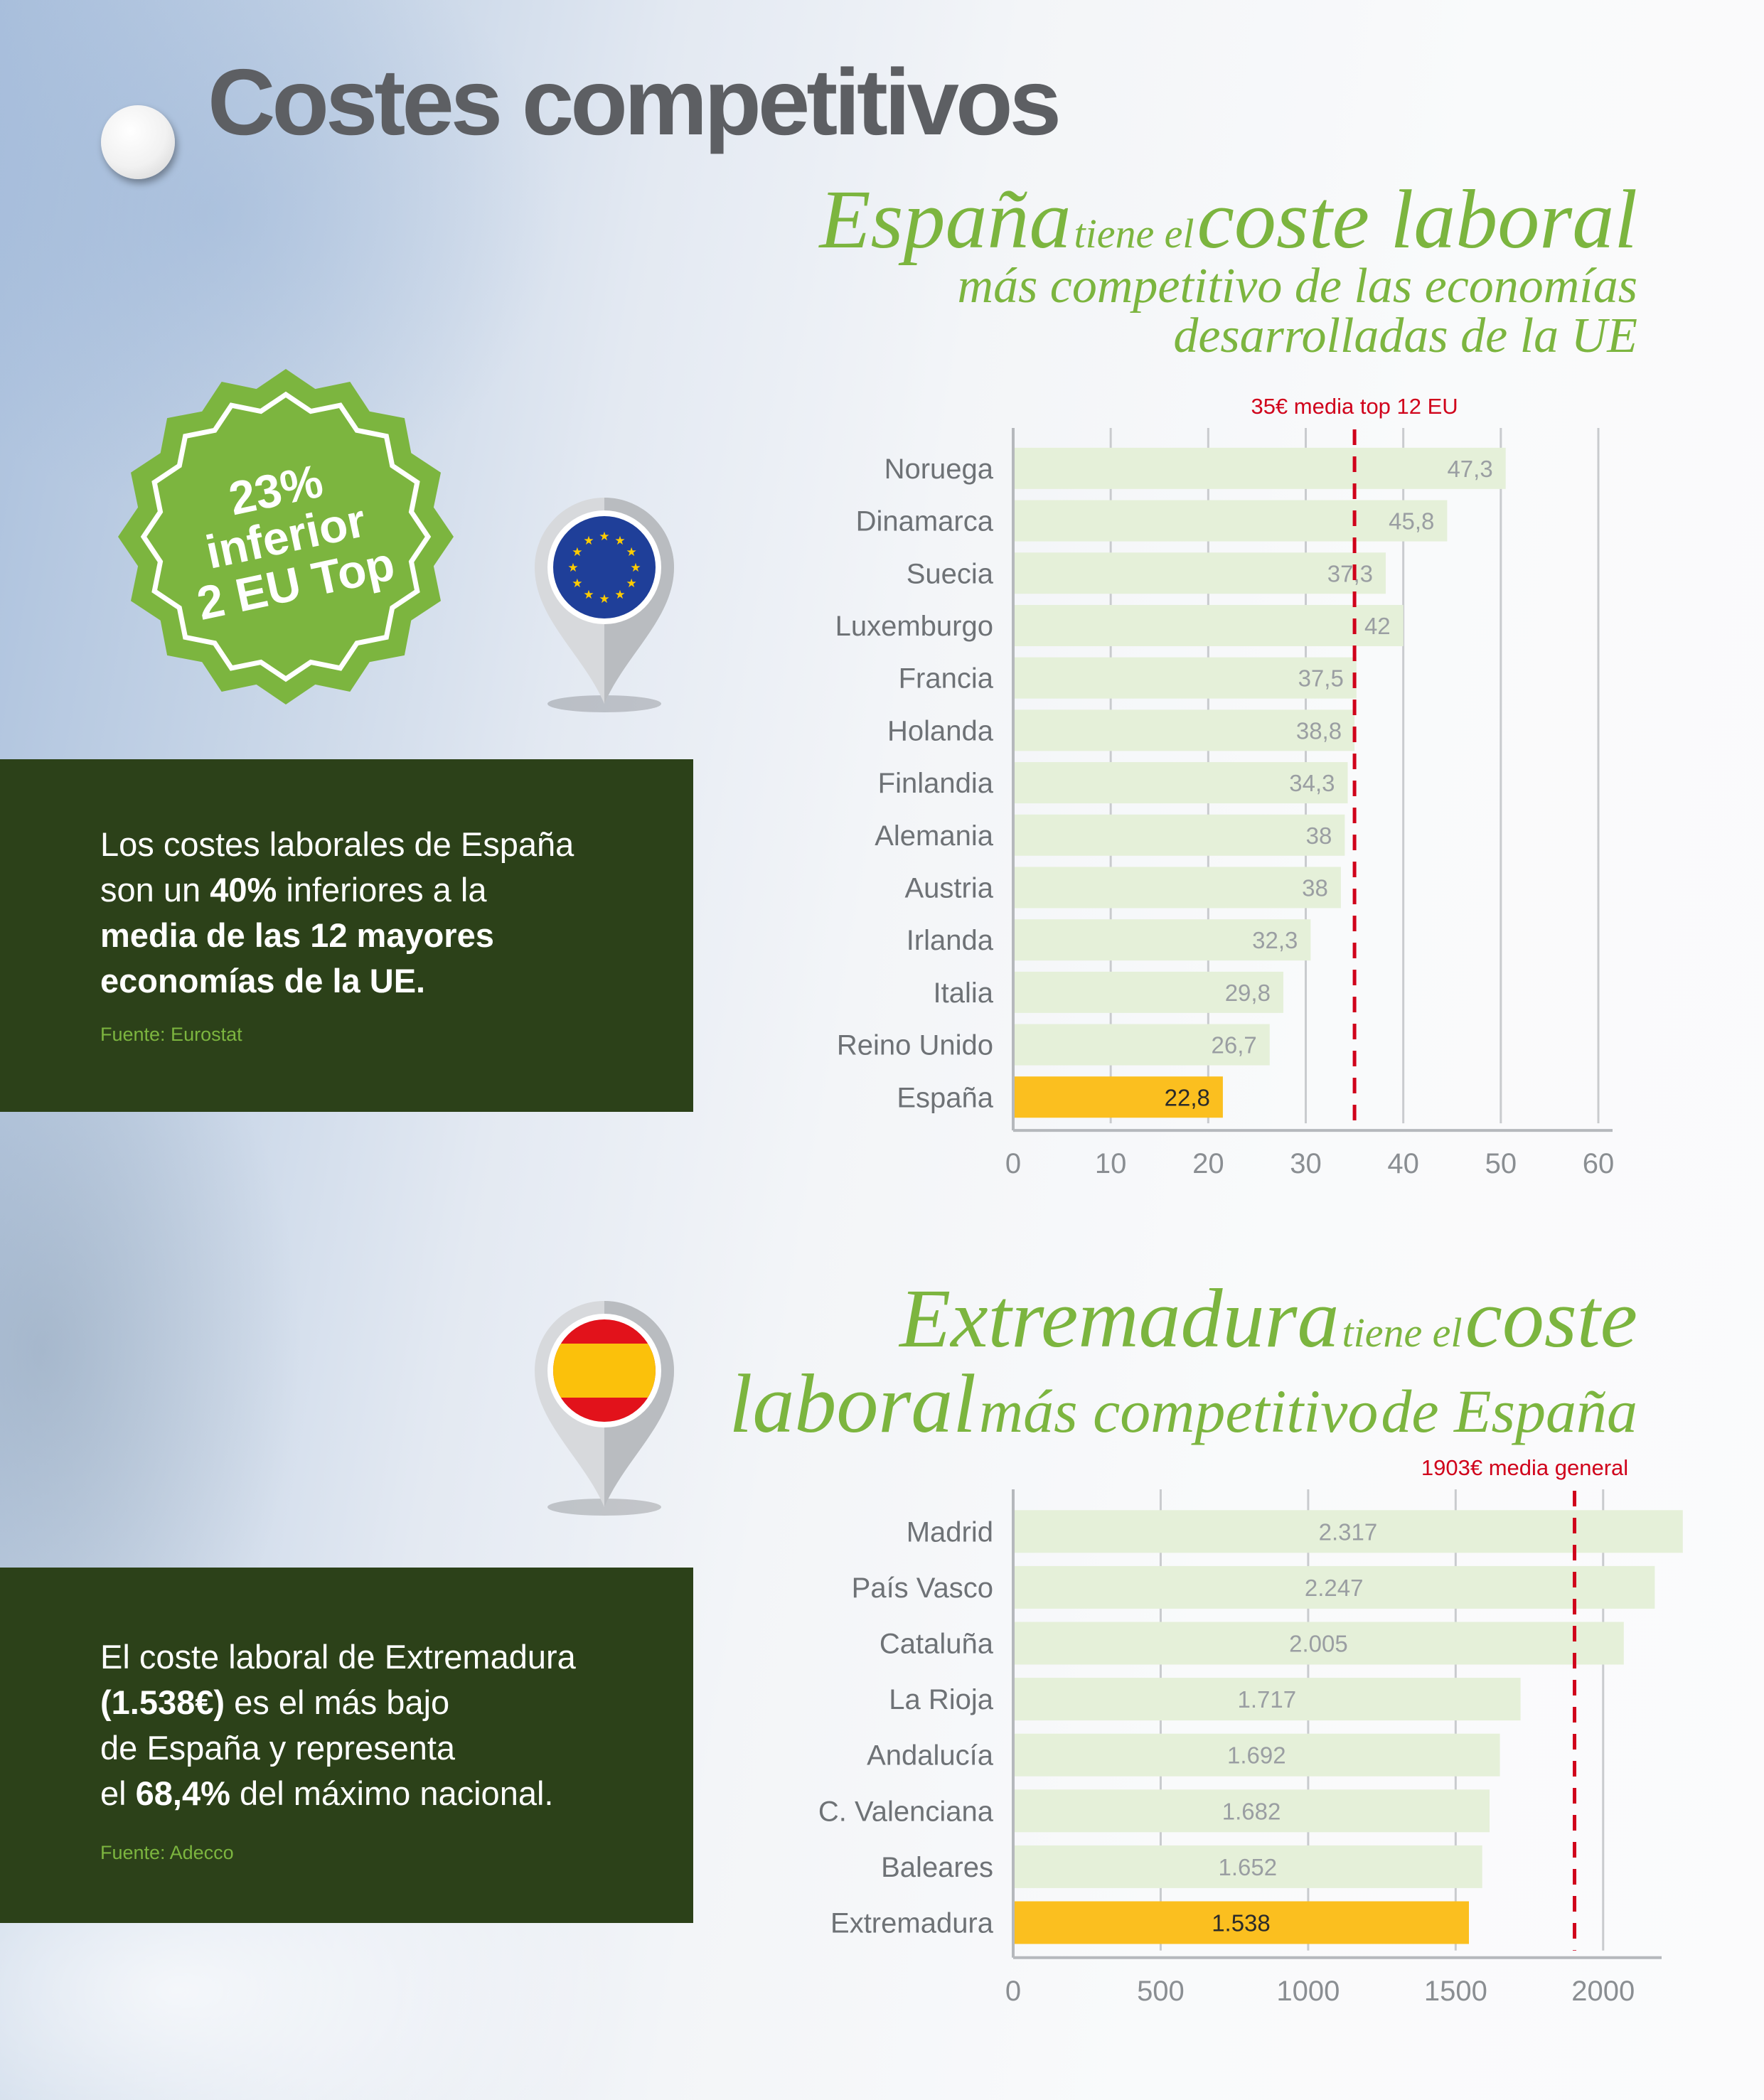 The height and width of the screenshot is (2100, 1764). I want to click on value-label: 37,5, so click(1321, 679).